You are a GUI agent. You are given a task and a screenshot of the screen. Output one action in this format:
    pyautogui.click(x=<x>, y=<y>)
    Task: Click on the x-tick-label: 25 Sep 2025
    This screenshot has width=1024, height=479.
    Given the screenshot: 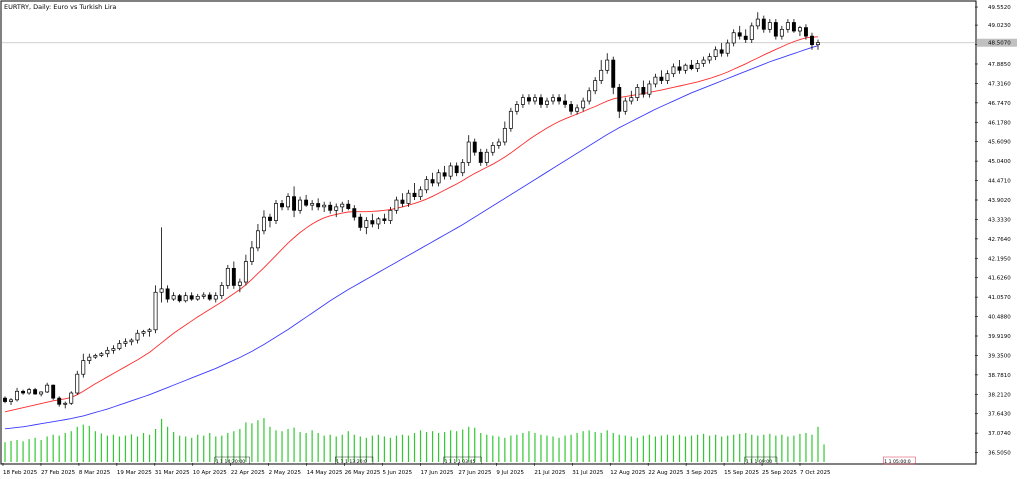 What is the action you would take?
    pyautogui.click(x=779, y=473)
    